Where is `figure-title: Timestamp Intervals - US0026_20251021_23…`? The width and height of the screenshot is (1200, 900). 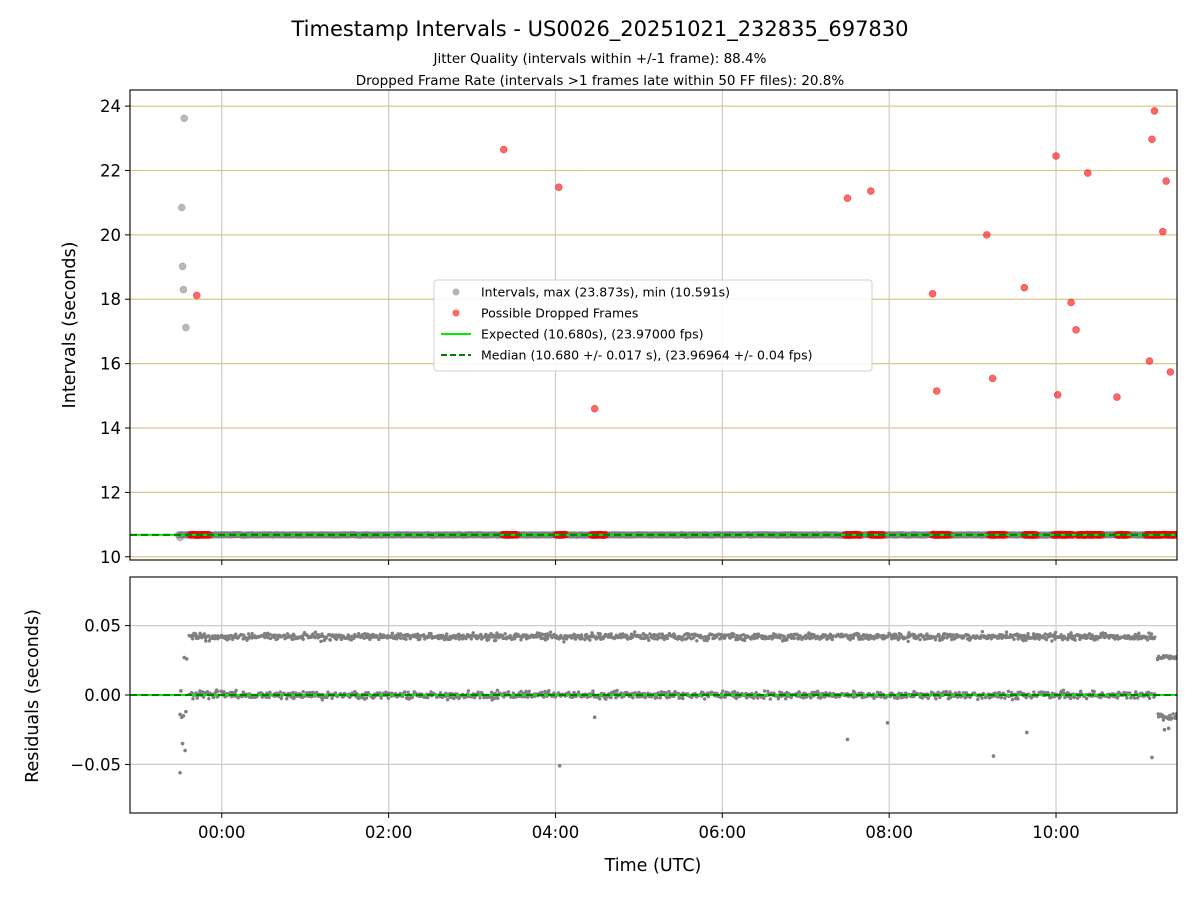
figure-title: Timestamp Intervals - US0026_20251021_23… is located at coordinates (599, 29).